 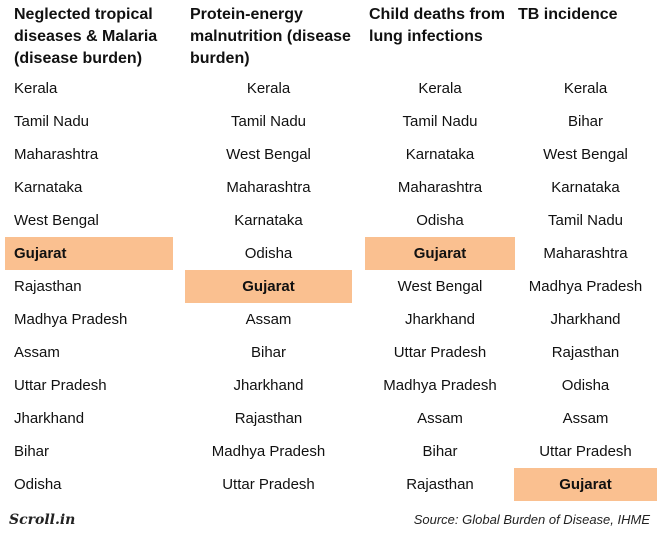 I want to click on table-row: Gujarat Odisha Gujarat Maharashtra, so click(x=336, y=253).